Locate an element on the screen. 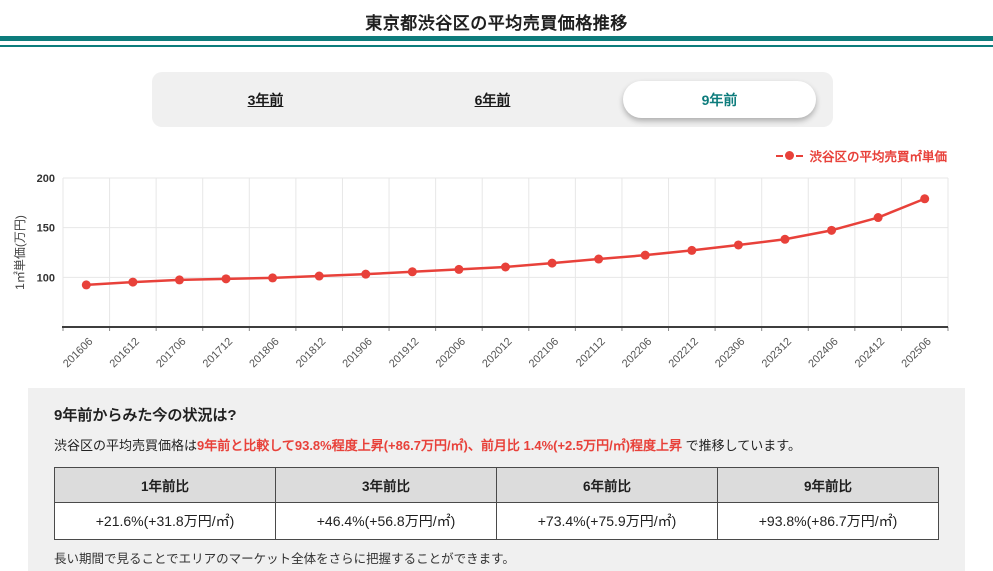 This screenshot has width=993, height=571. chart-legend: 渋谷区の平均売買㎡単価 is located at coordinates (861, 155).